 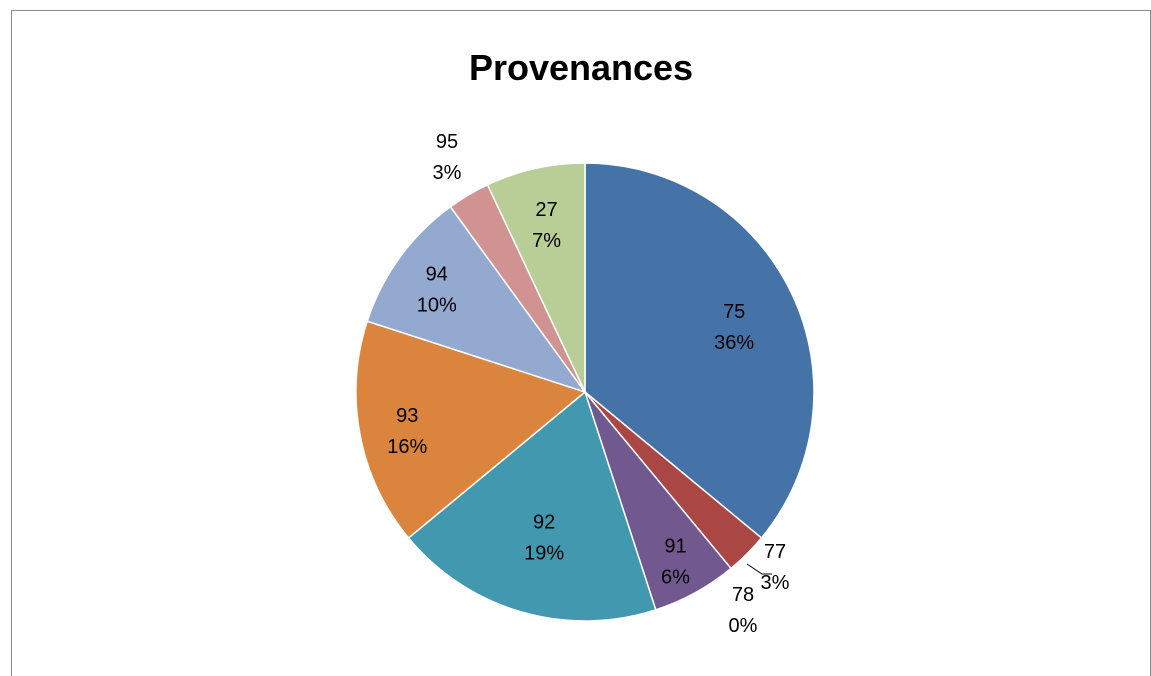 What do you see at coordinates (734, 327) in the screenshot?
I see `data-label-75: 75 36%` at bounding box center [734, 327].